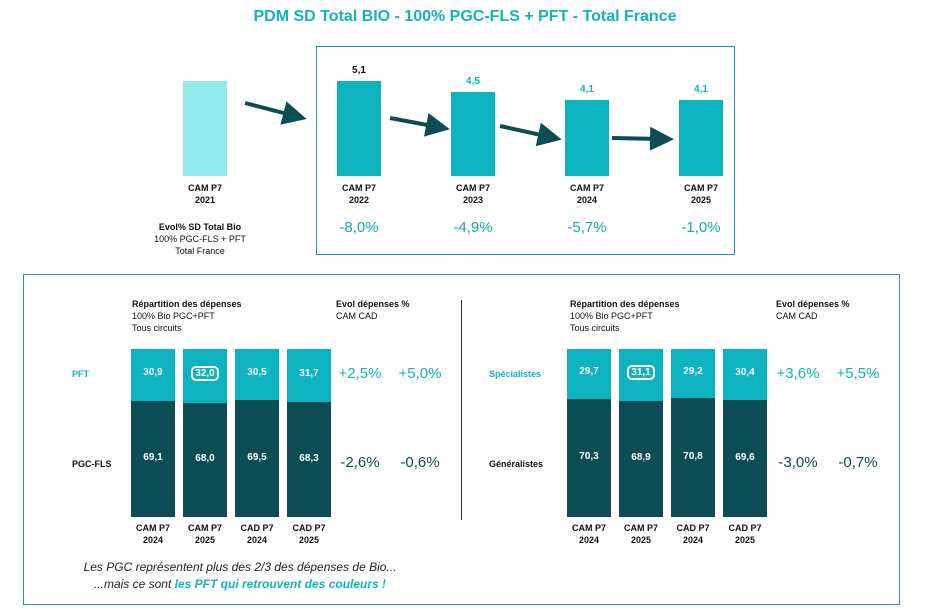 Image resolution: width=930 pixels, height=610 pixels. I want to click on panel1-category-0: CAM P7 2024, so click(153, 534).